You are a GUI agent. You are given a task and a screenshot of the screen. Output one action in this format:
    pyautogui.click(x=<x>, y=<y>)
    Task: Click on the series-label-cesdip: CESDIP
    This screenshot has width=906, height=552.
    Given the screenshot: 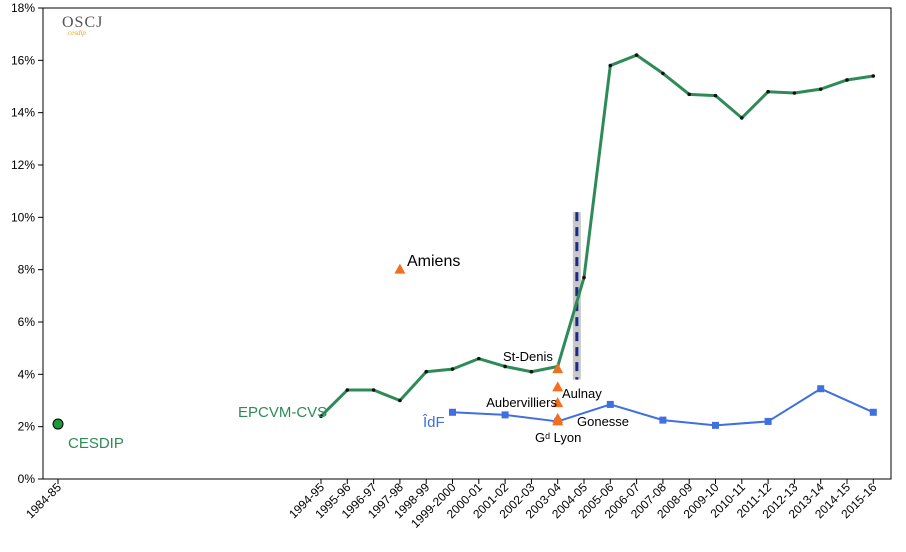 What is the action you would take?
    pyautogui.click(x=96, y=443)
    